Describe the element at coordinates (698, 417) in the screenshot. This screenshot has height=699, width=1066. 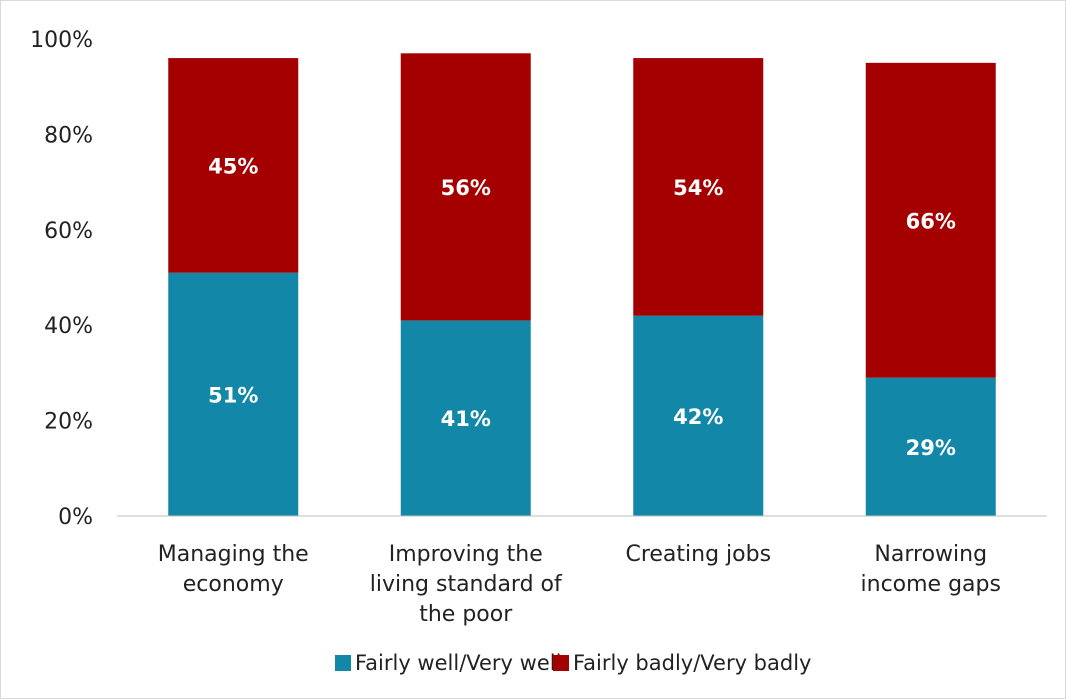
I see `data-label: 42%` at that location.